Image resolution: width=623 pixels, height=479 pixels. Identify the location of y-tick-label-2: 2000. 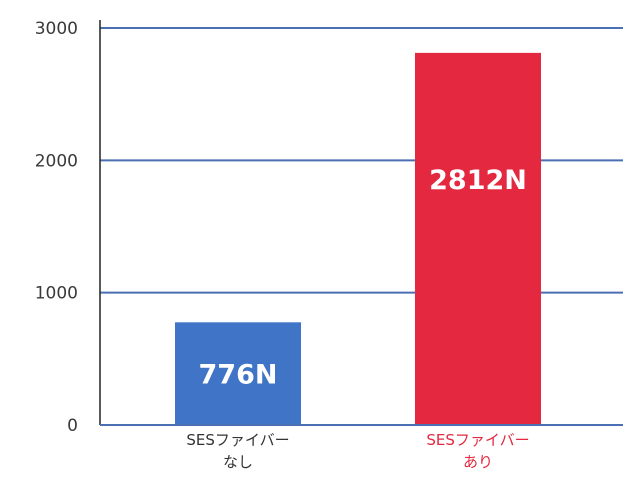
(56, 161).